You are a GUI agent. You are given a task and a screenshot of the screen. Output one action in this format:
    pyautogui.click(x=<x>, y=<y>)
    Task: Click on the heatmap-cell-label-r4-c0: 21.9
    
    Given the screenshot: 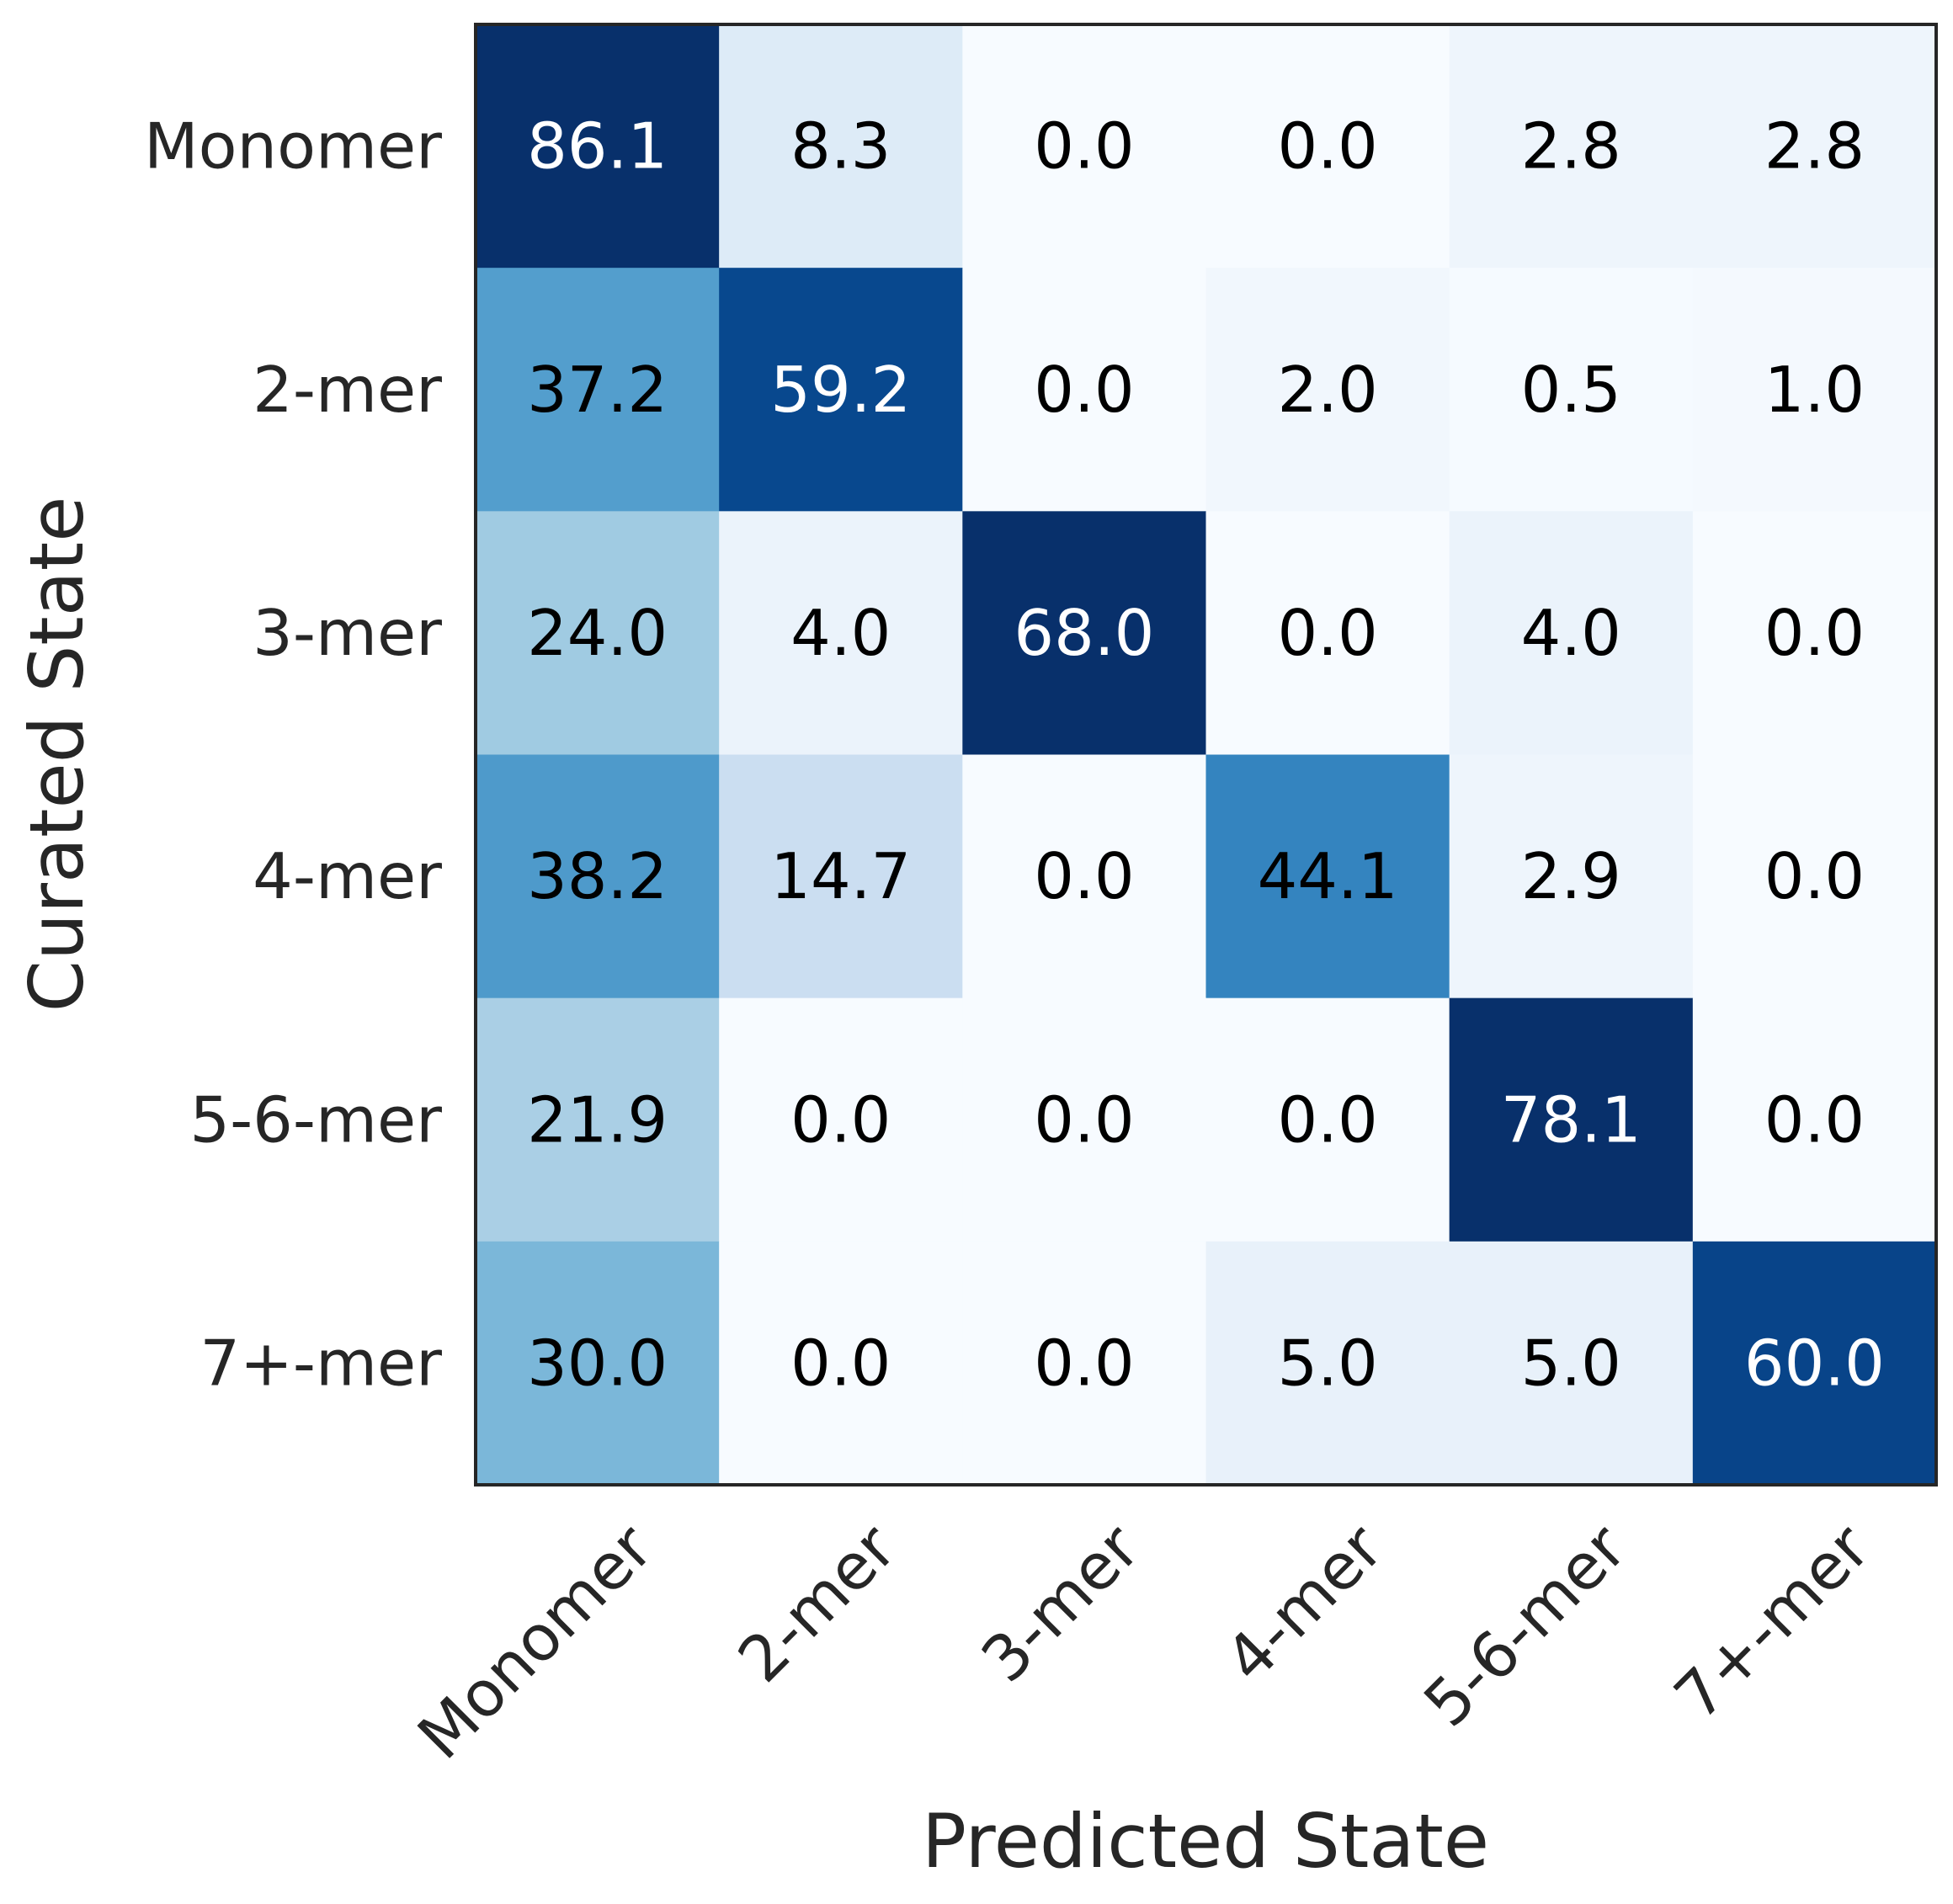 What is the action you would take?
    pyautogui.click(x=597, y=1120)
    